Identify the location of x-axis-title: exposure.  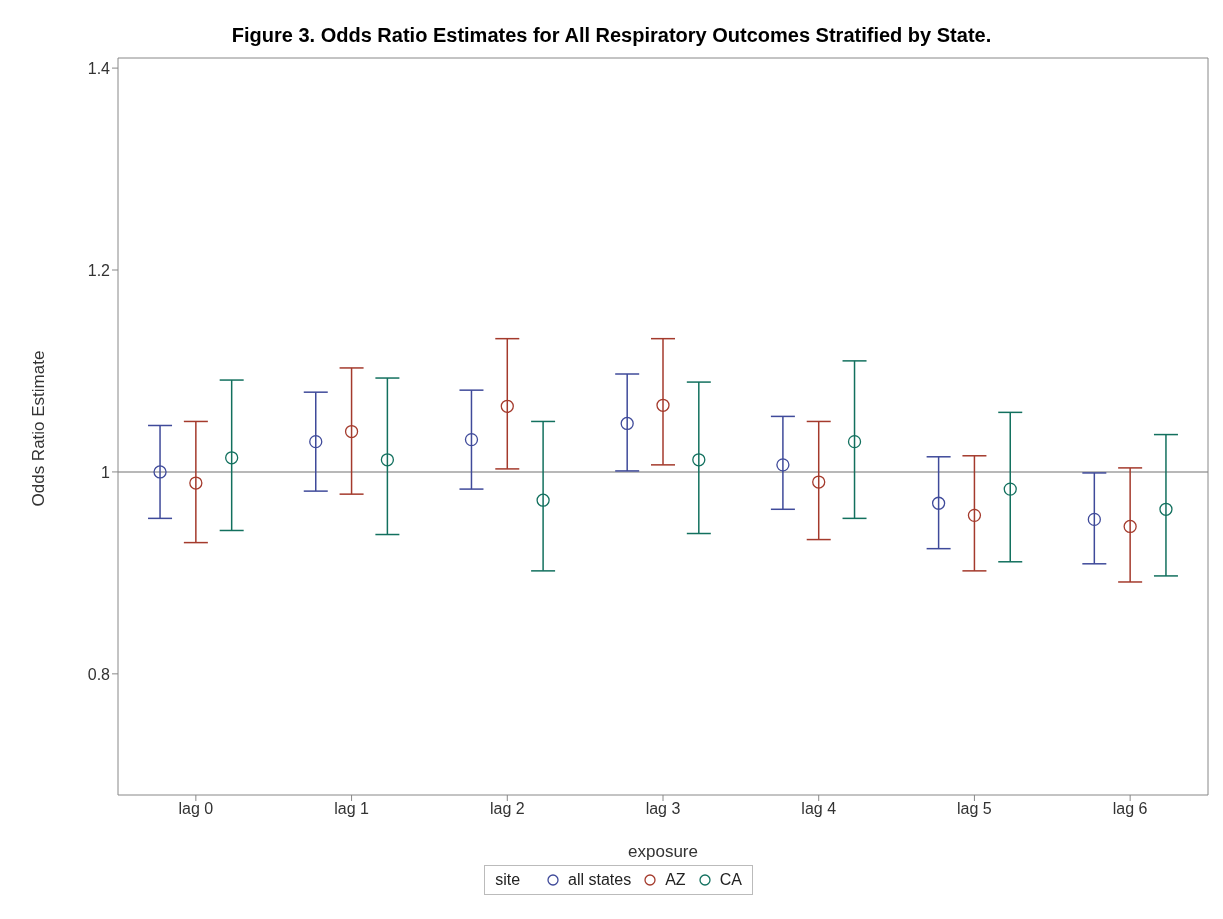
(663, 851).